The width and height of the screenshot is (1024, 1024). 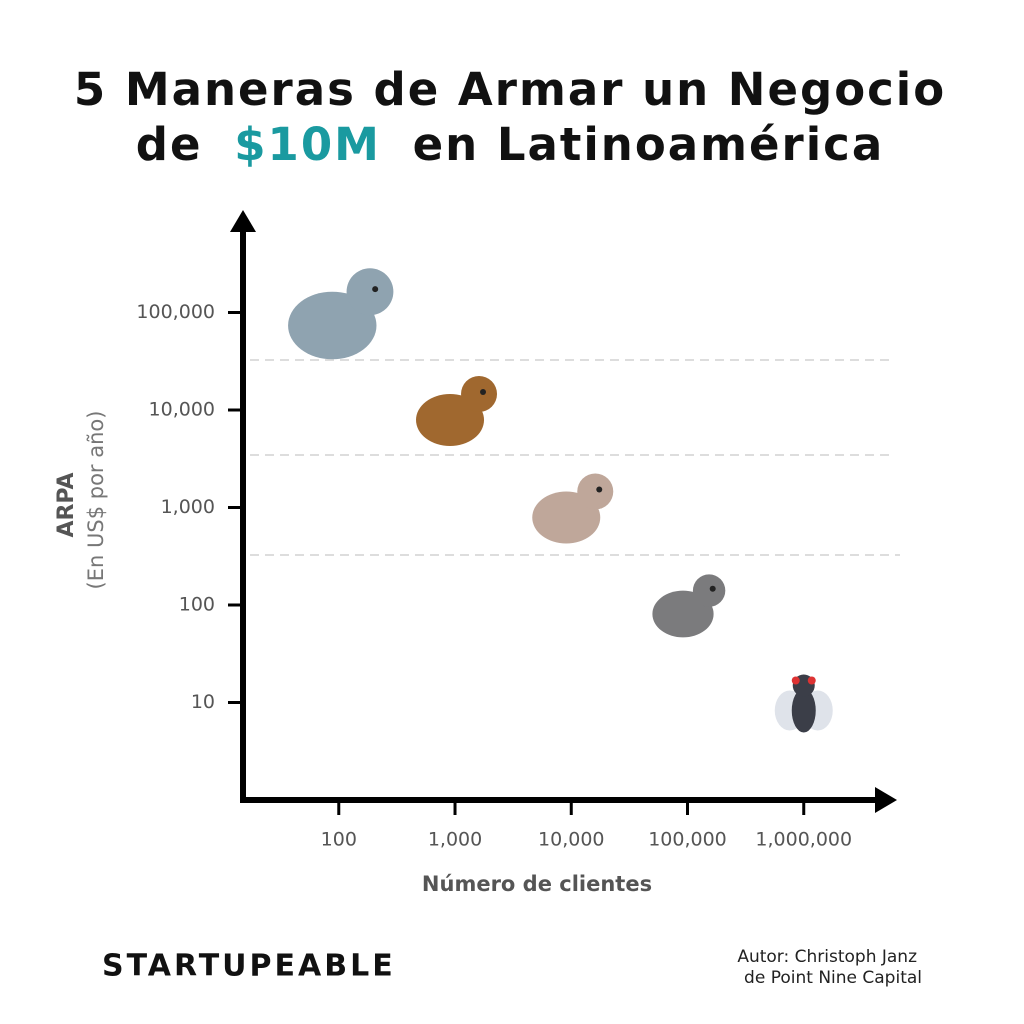 What do you see at coordinates (886, 800) in the screenshot?
I see `x-arrow` at bounding box center [886, 800].